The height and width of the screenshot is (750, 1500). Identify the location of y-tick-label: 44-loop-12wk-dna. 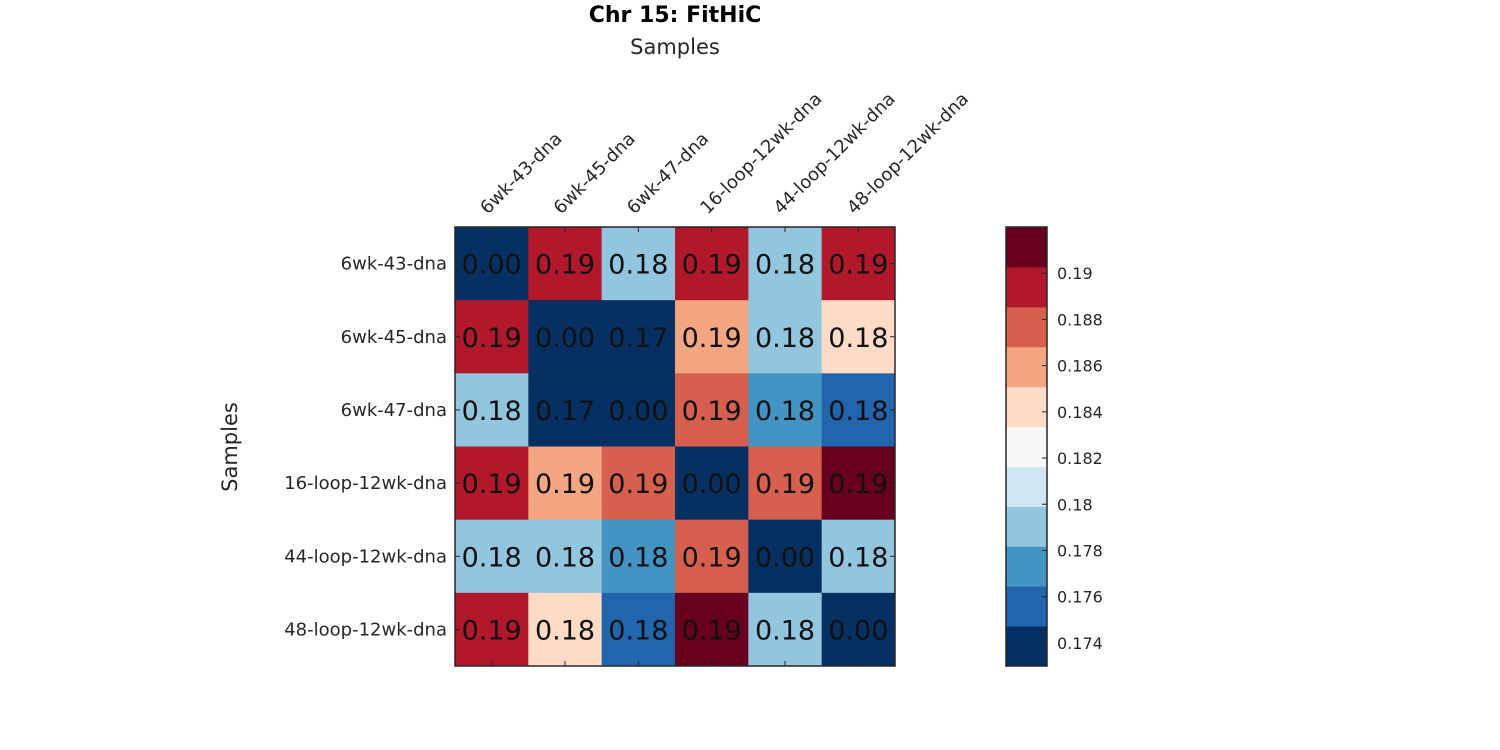
(365, 556).